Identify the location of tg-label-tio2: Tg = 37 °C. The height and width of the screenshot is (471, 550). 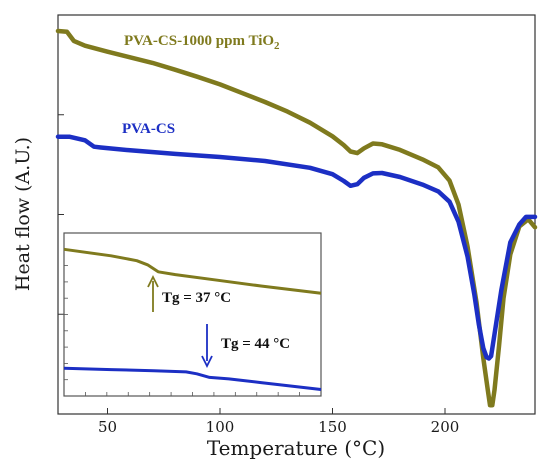
(196, 298).